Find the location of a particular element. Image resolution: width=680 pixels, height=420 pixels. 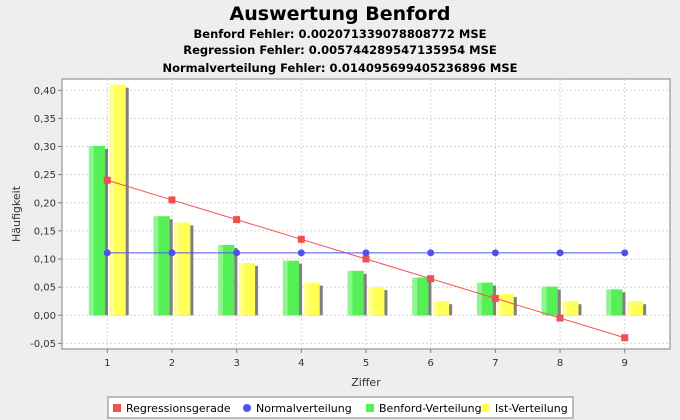

y-tick-label: 0,00 is located at coordinates (45, 316).